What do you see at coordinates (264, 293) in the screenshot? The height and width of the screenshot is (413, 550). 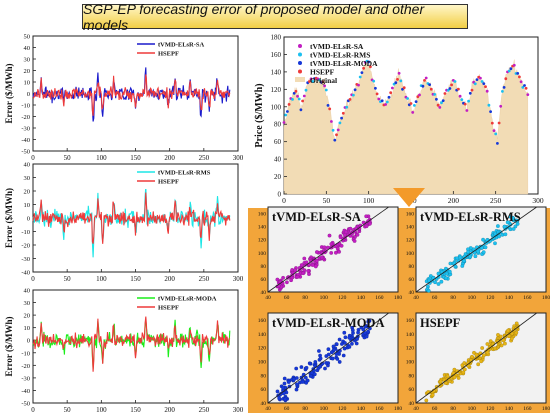 I see `y-tick-label: 40` at bounding box center [264, 293].